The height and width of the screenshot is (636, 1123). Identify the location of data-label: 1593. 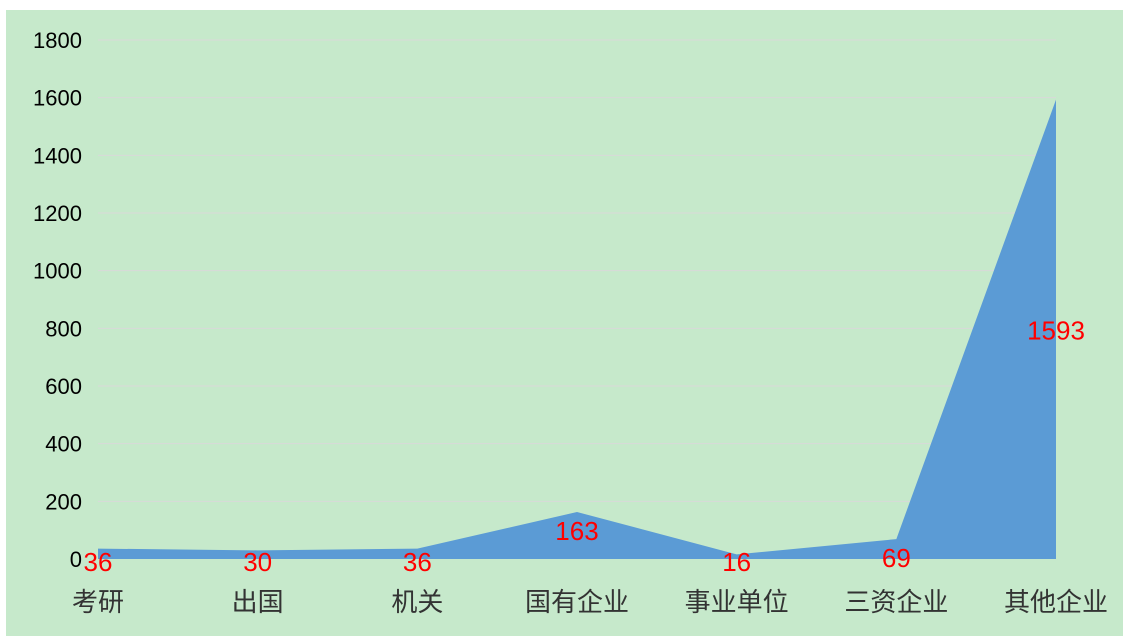
(1056, 330).